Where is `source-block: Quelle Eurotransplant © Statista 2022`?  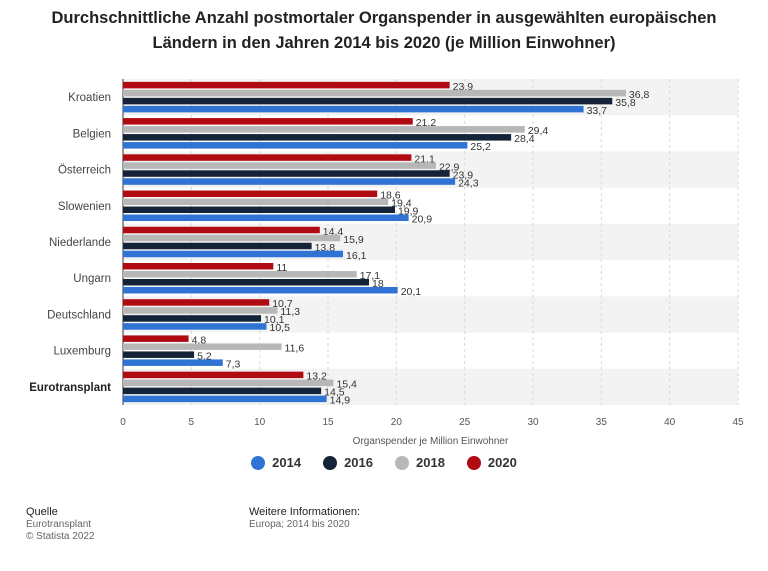 source-block: Quelle Eurotransplant © Statista 2022 is located at coordinates (60, 524).